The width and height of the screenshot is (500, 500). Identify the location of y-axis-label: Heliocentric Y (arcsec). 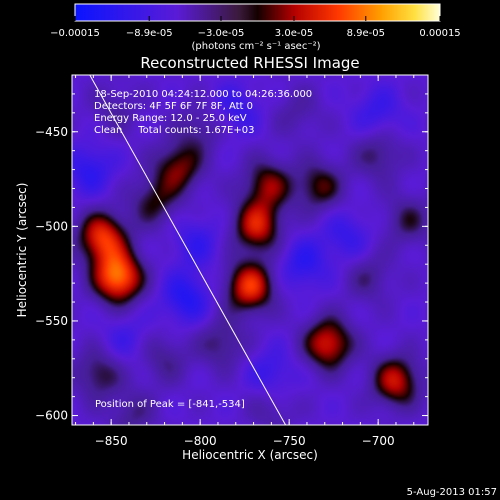
(22, 250).